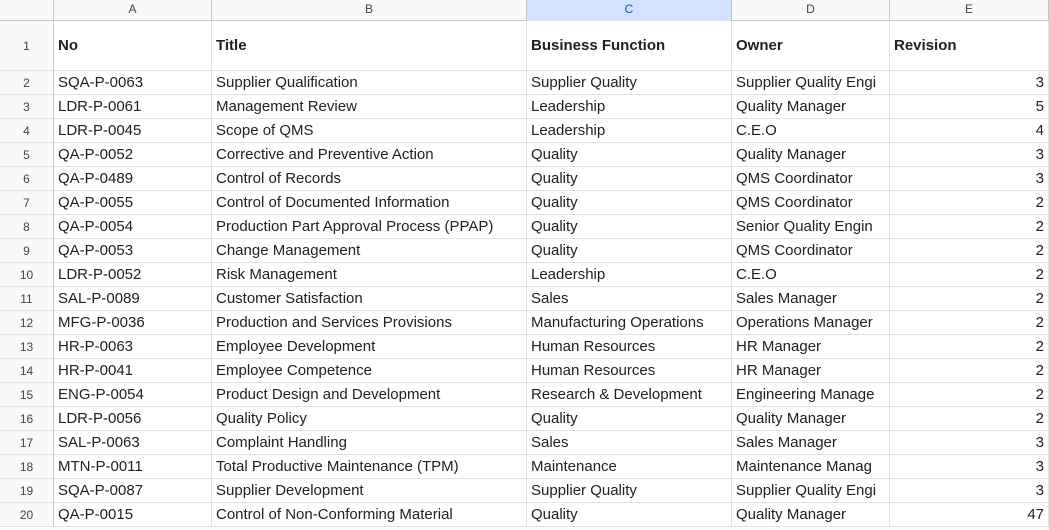  What do you see at coordinates (369, 155) in the screenshot?
I see `cell-title: Corrective and Preventive Action` at bounding box center [369, 155].